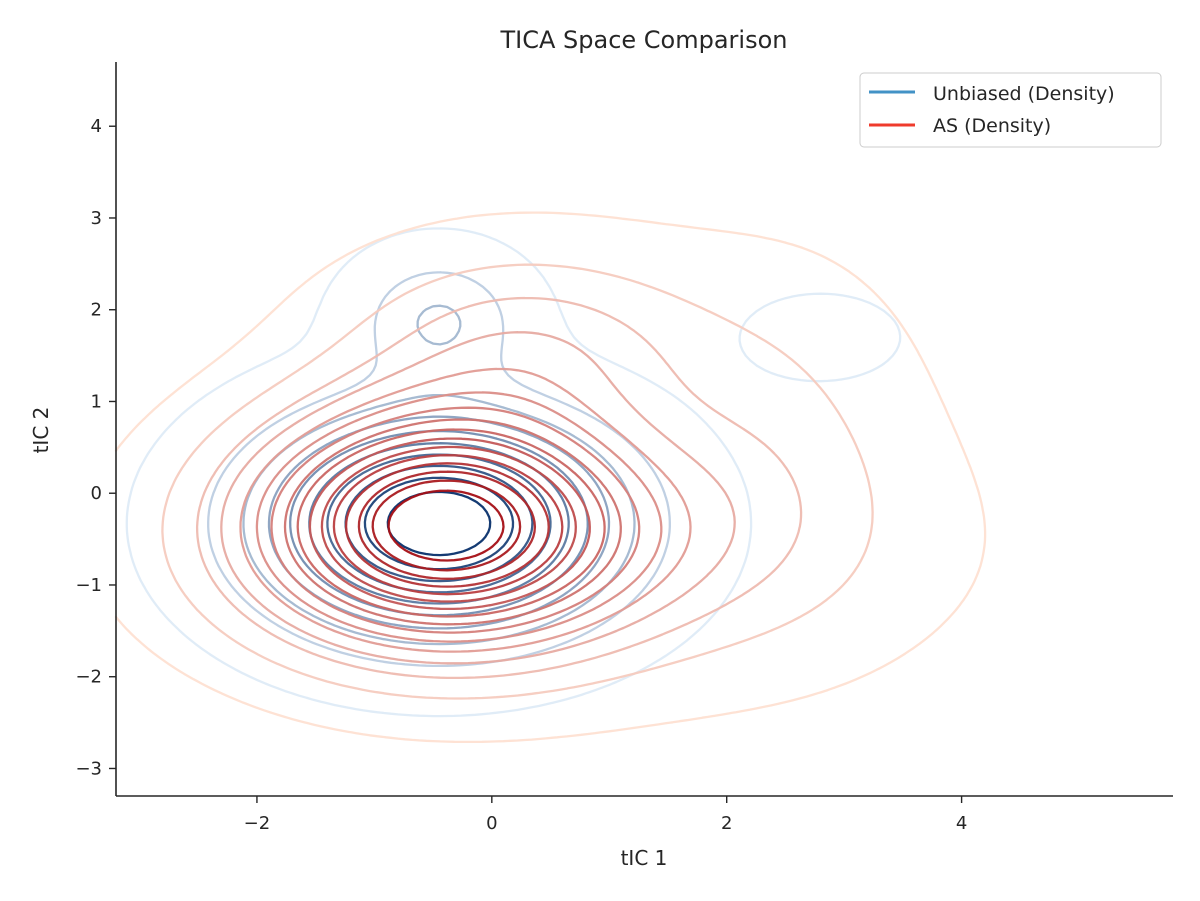  I want to click on y-tick-label: 1, so click(96, 401).